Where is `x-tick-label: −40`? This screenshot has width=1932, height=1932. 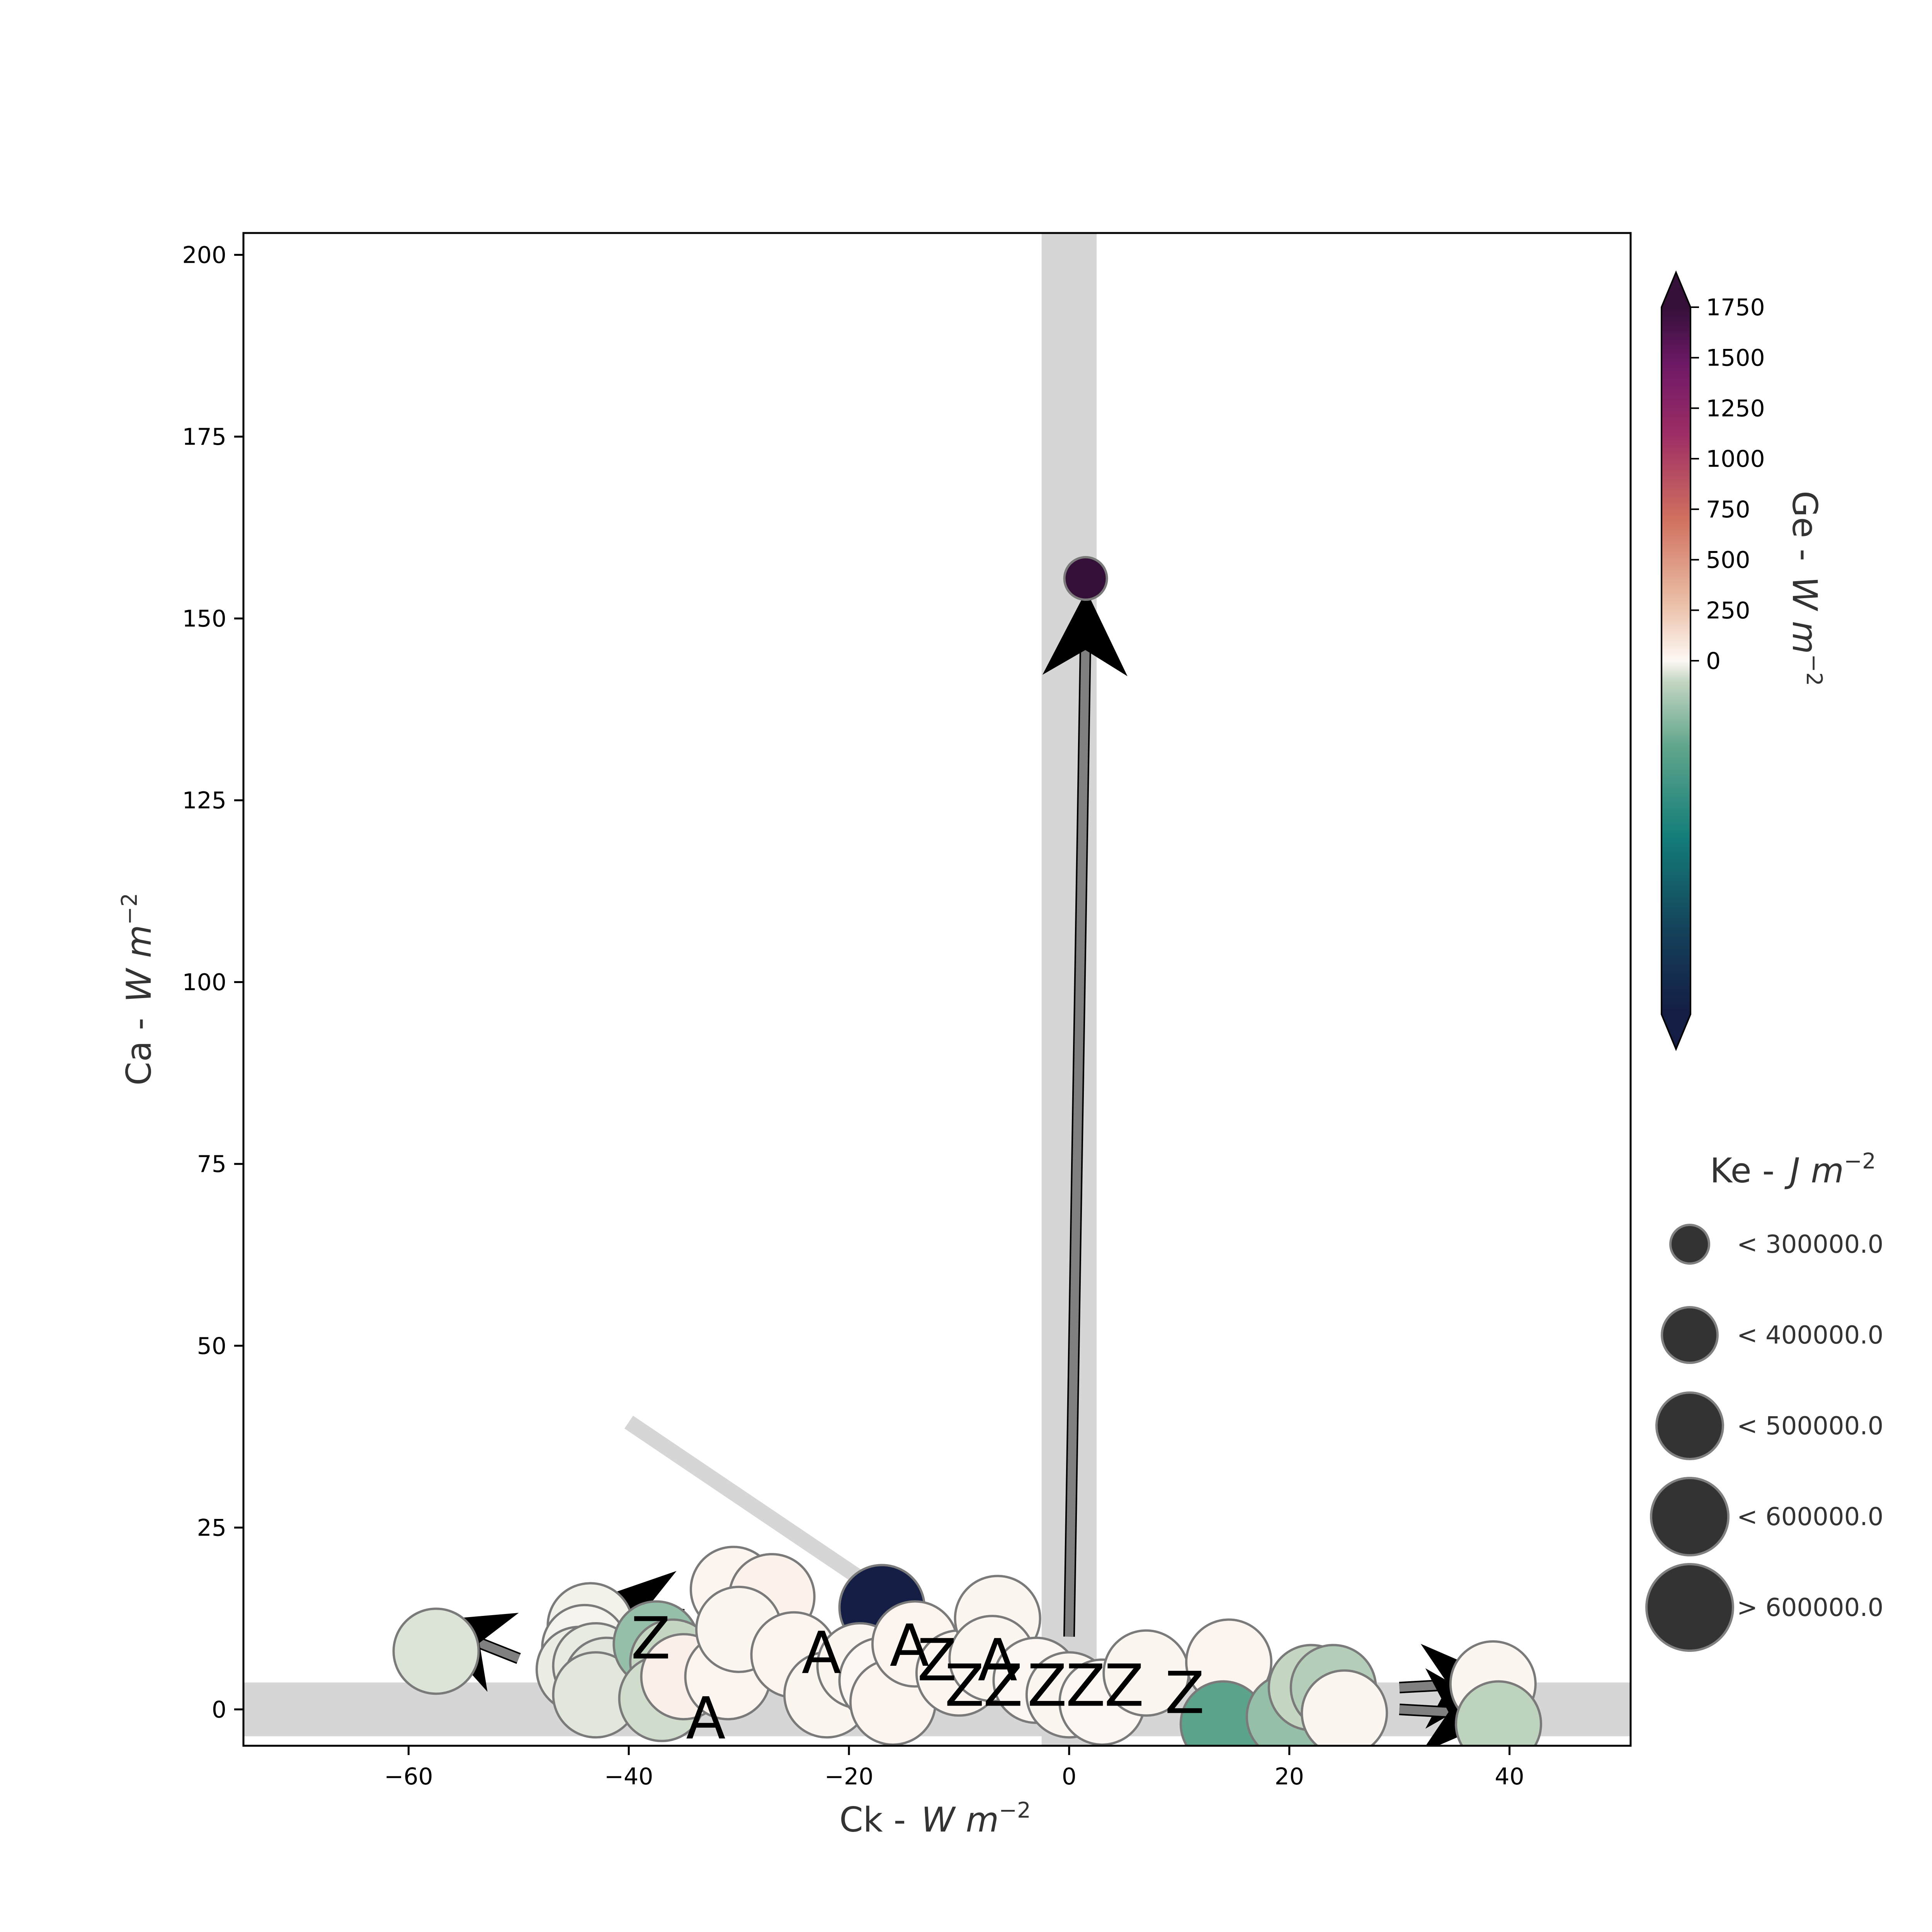 x-tick-label: −40 is located at coordinates (628, 1777).